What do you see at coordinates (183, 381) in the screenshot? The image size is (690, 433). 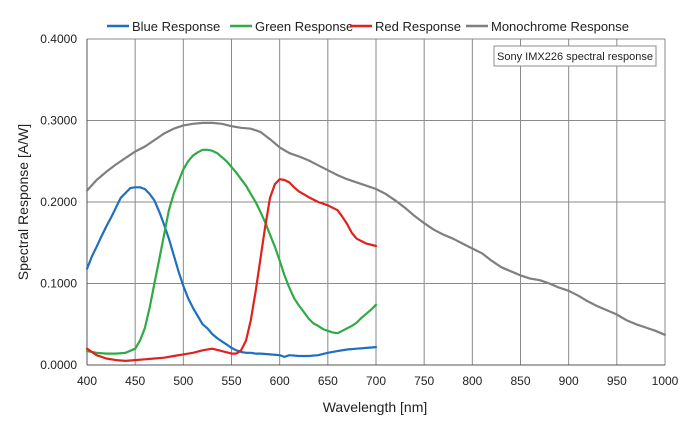 I see `x-tick-label: 500` at bounding box center [183, 381].